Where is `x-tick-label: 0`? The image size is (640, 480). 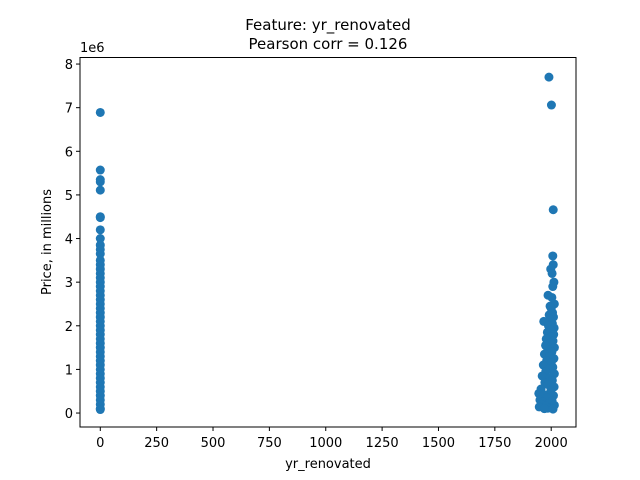
x-tick-label: 0 is located at coordinates (100, 443).